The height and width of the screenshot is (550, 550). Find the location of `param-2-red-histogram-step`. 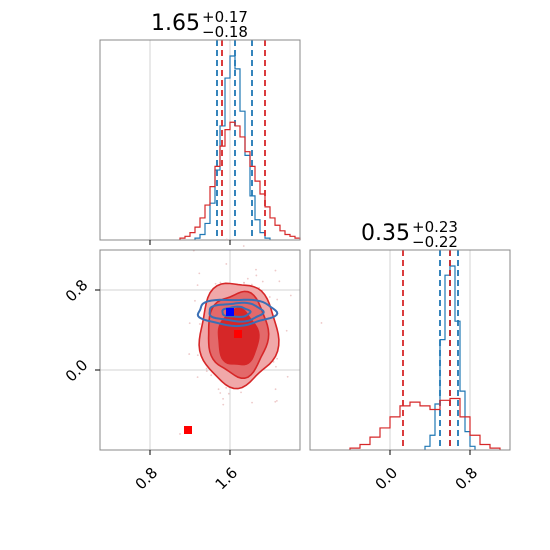

param-2-red-histogram-step is located at coordinates (425, 423).